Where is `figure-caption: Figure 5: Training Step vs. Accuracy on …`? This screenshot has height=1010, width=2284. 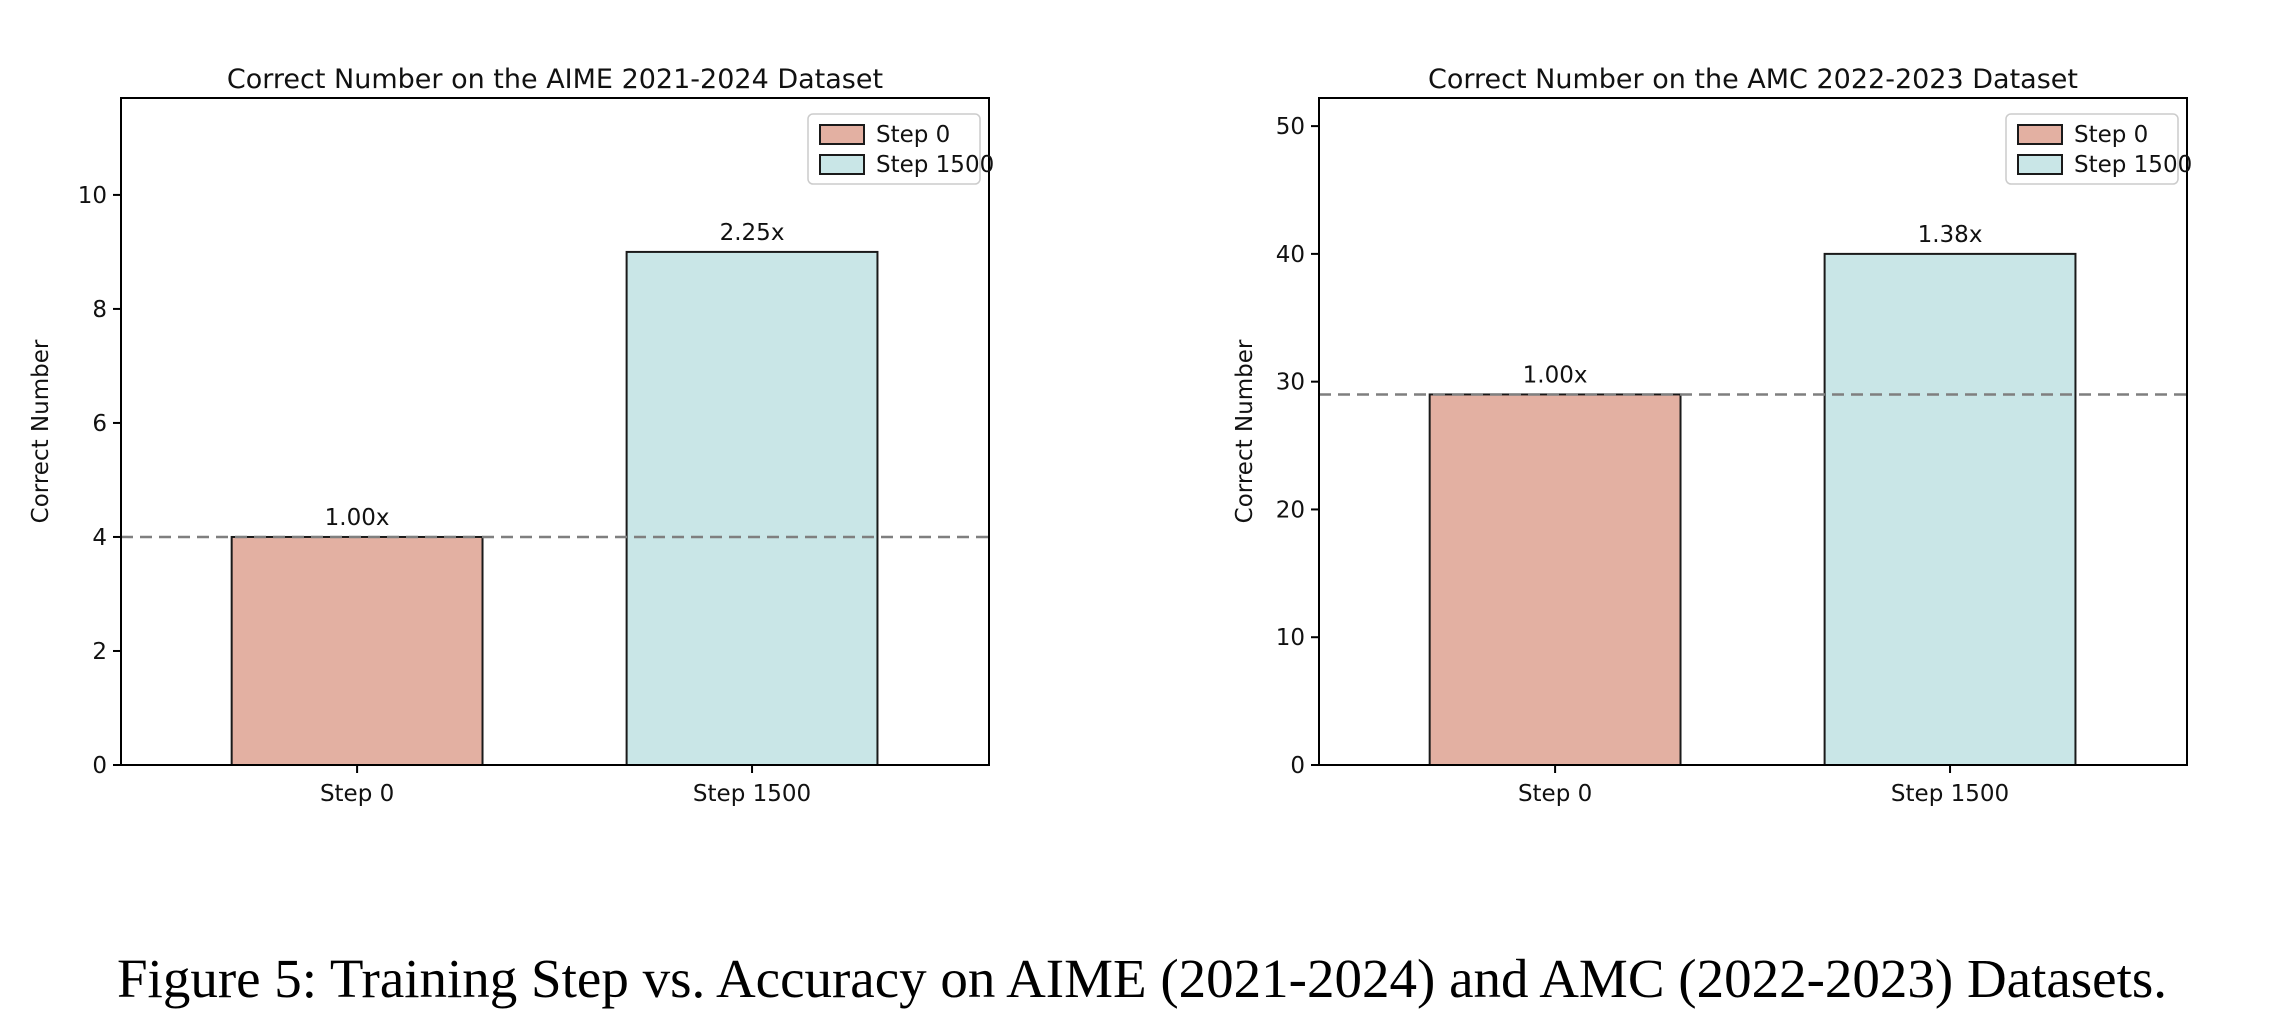 figure-caption: Figure 5: Training Step vs. Accuracy on … is located at coordinates (1142, 978).